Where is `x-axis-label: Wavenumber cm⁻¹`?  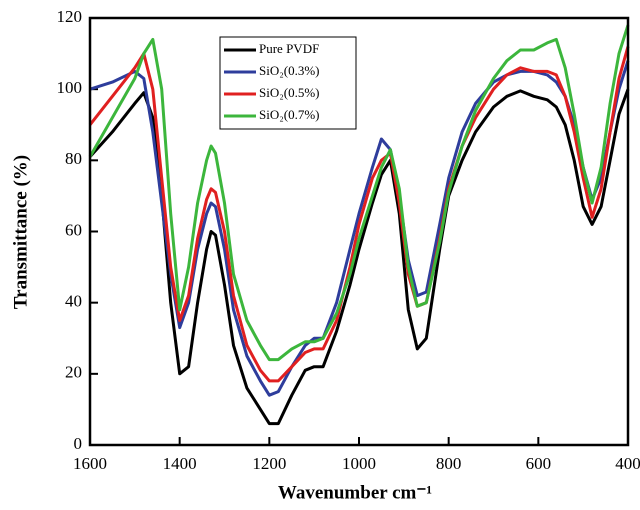
x-axis-label: Wavenumber cm⁻¹ is located at coordinates (355, 492).